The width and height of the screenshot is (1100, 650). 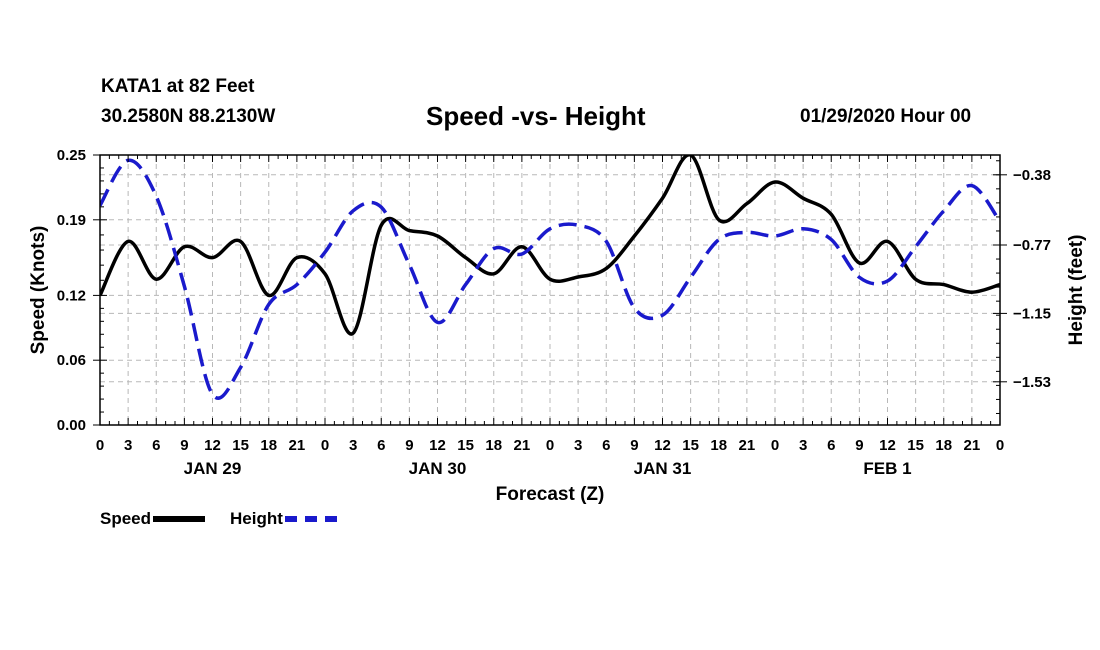 What do you see at coordinates (71, 220) in the screenshot?
I see `y-left-tick-label: 0.19` at bounding box center [71, 220].